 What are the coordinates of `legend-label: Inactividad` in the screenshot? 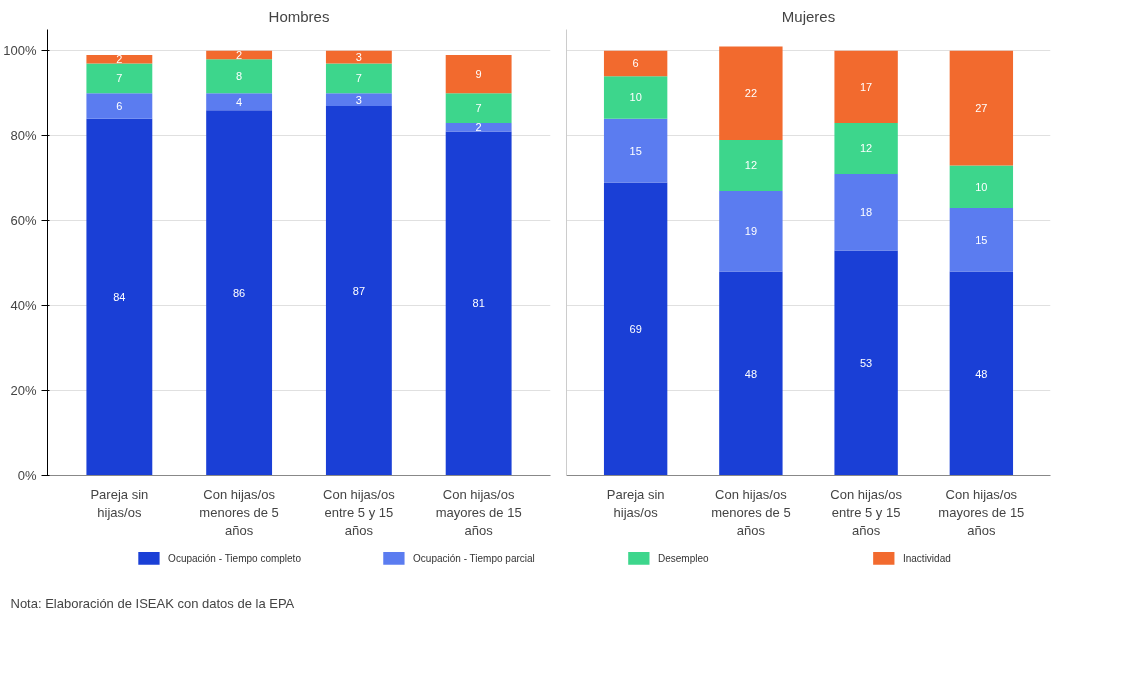 It's located at (926, 558).